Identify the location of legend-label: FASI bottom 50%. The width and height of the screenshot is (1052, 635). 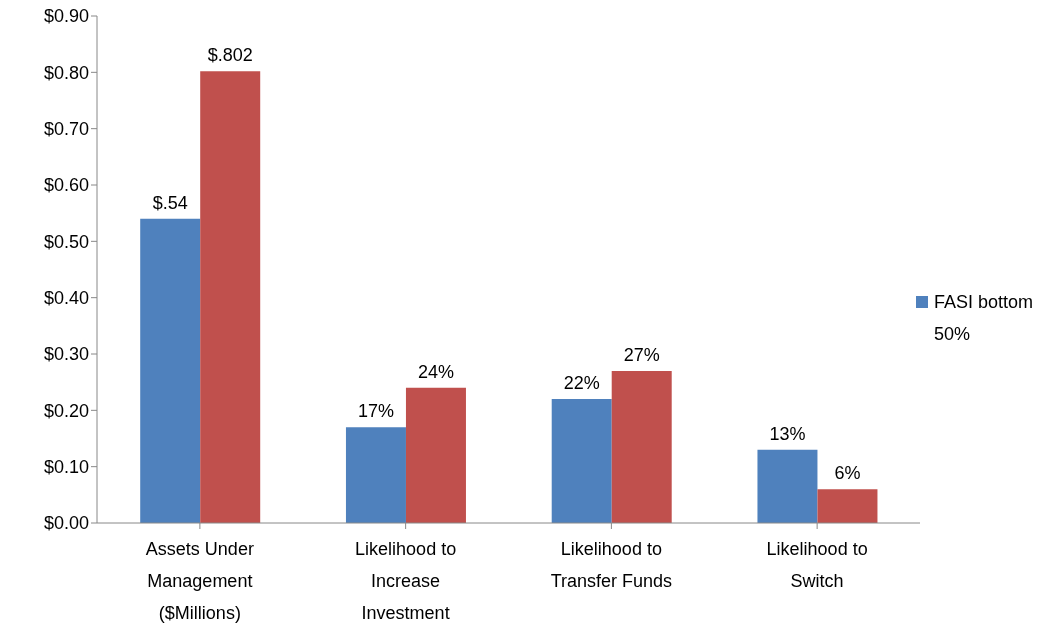
(984, 318).